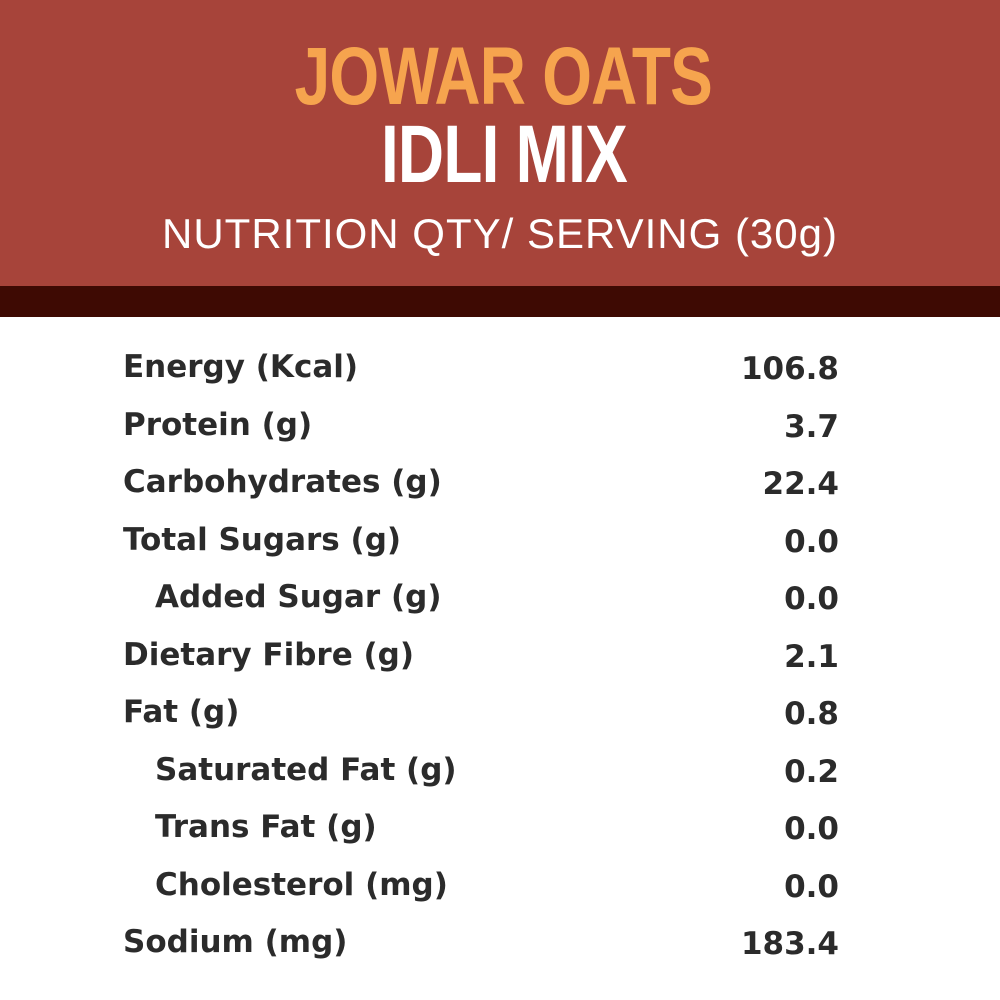  What do you see at coordinates (503, 76) in the screenshot?
I see `product-name-line1: JOWAR OATS` at bounding box center [503, 76].